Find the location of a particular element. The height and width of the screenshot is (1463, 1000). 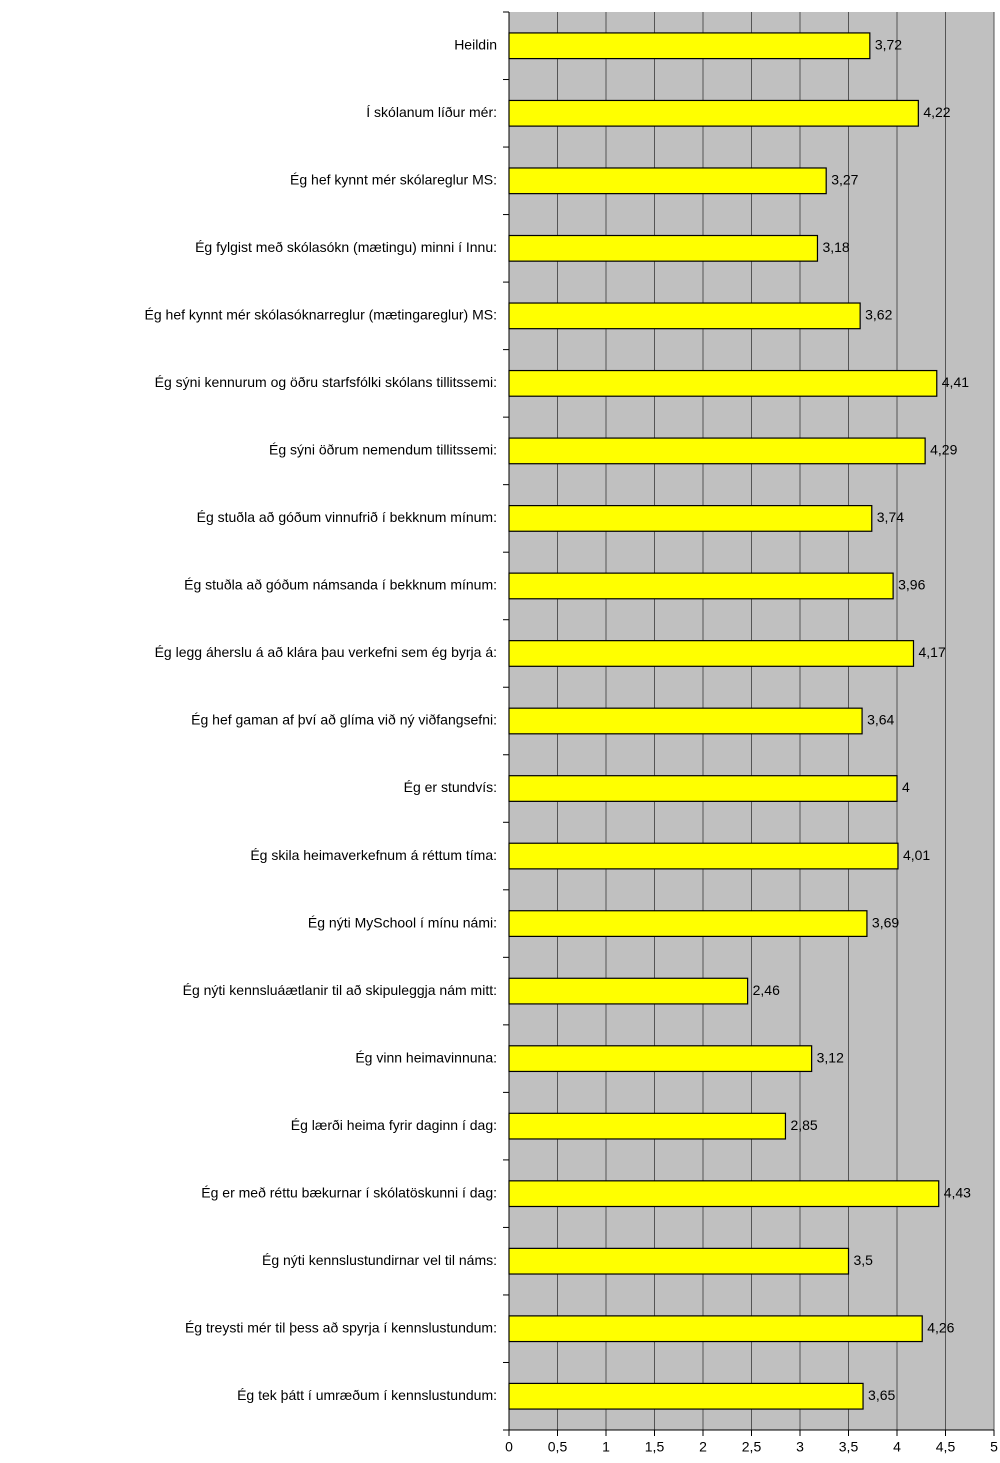

value-label: 2,85 is located at coordinates (803, 1125).